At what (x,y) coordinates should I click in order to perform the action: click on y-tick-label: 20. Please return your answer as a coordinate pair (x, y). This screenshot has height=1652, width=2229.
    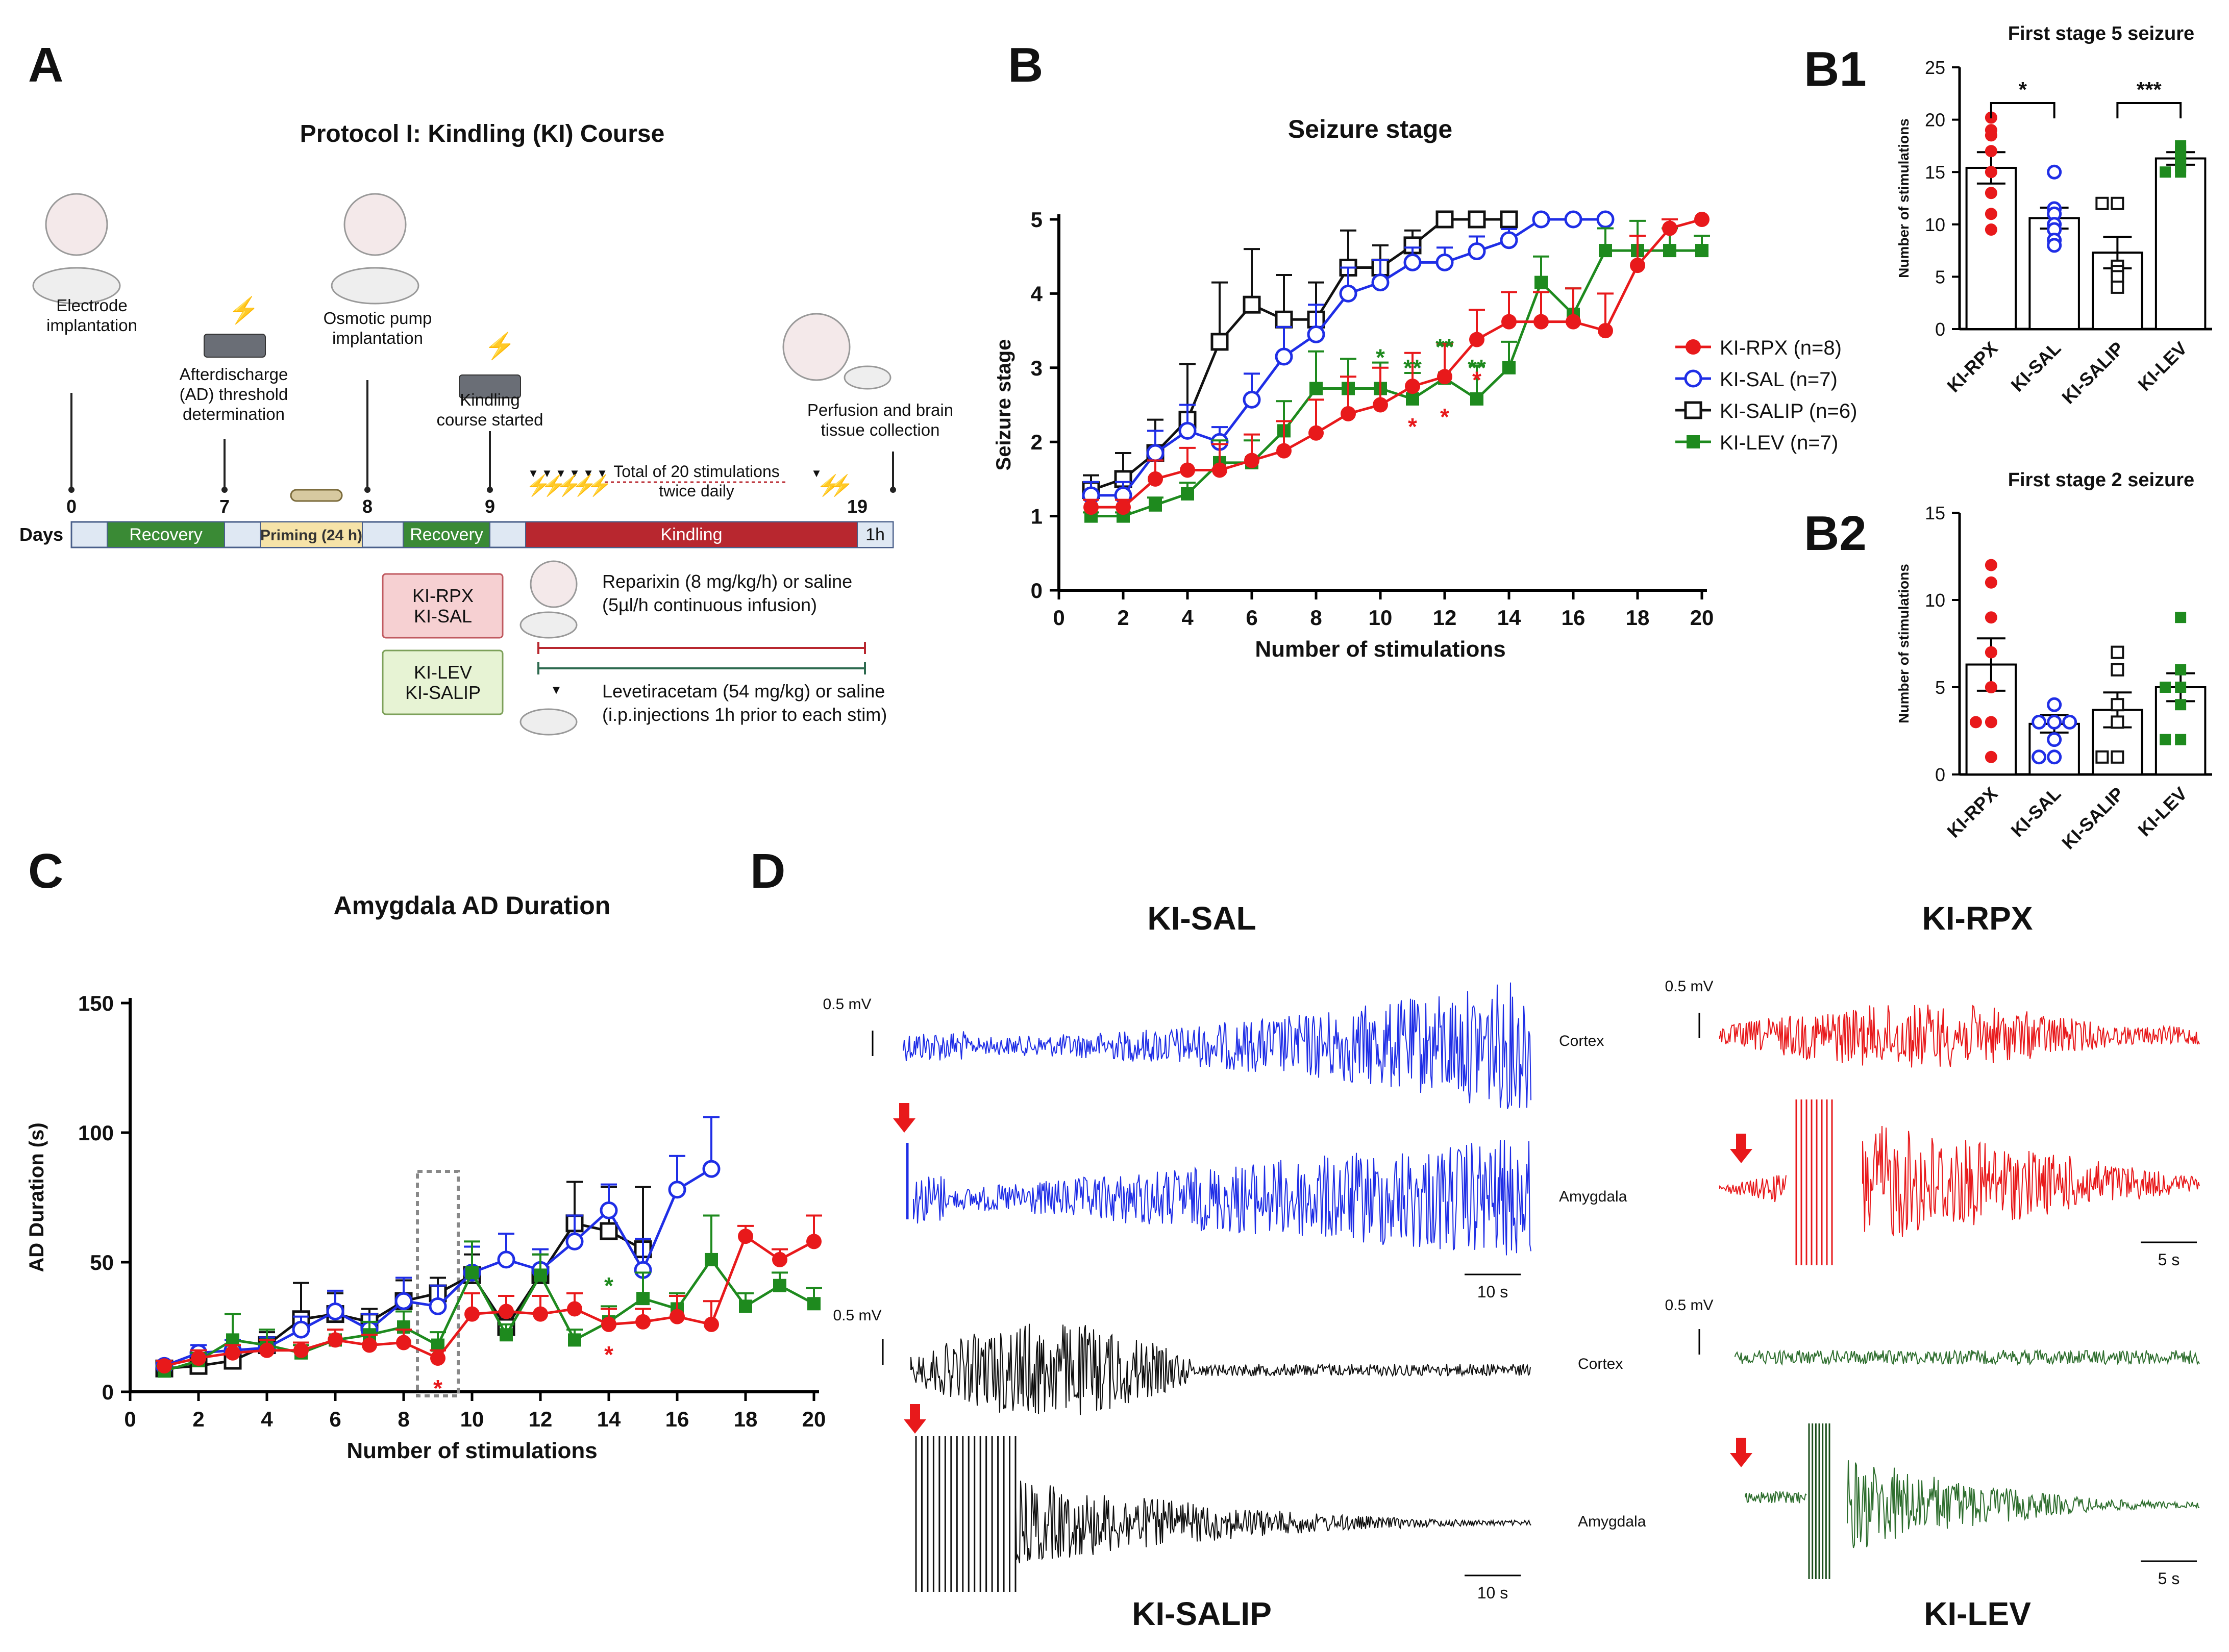
    Looking at the image, I should click on (1935, 120).